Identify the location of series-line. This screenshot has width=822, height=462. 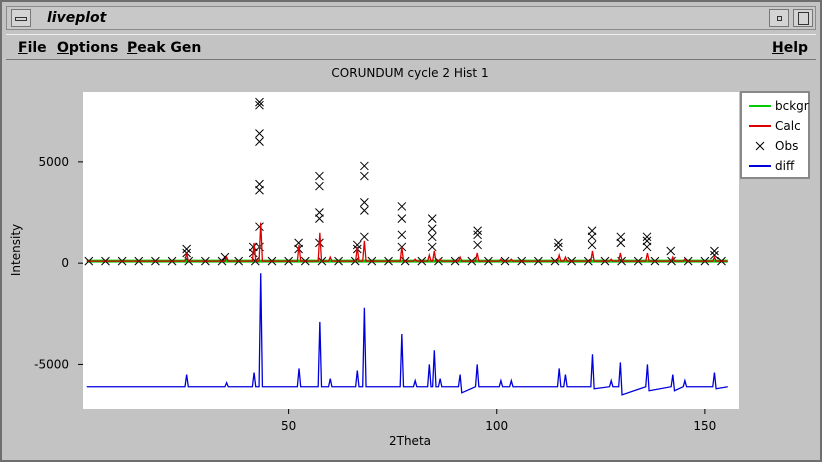
(407, 242).